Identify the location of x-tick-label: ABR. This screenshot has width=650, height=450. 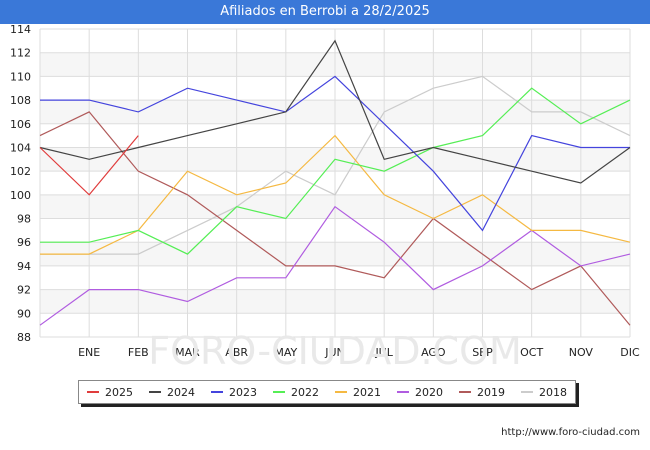
(236, 352).